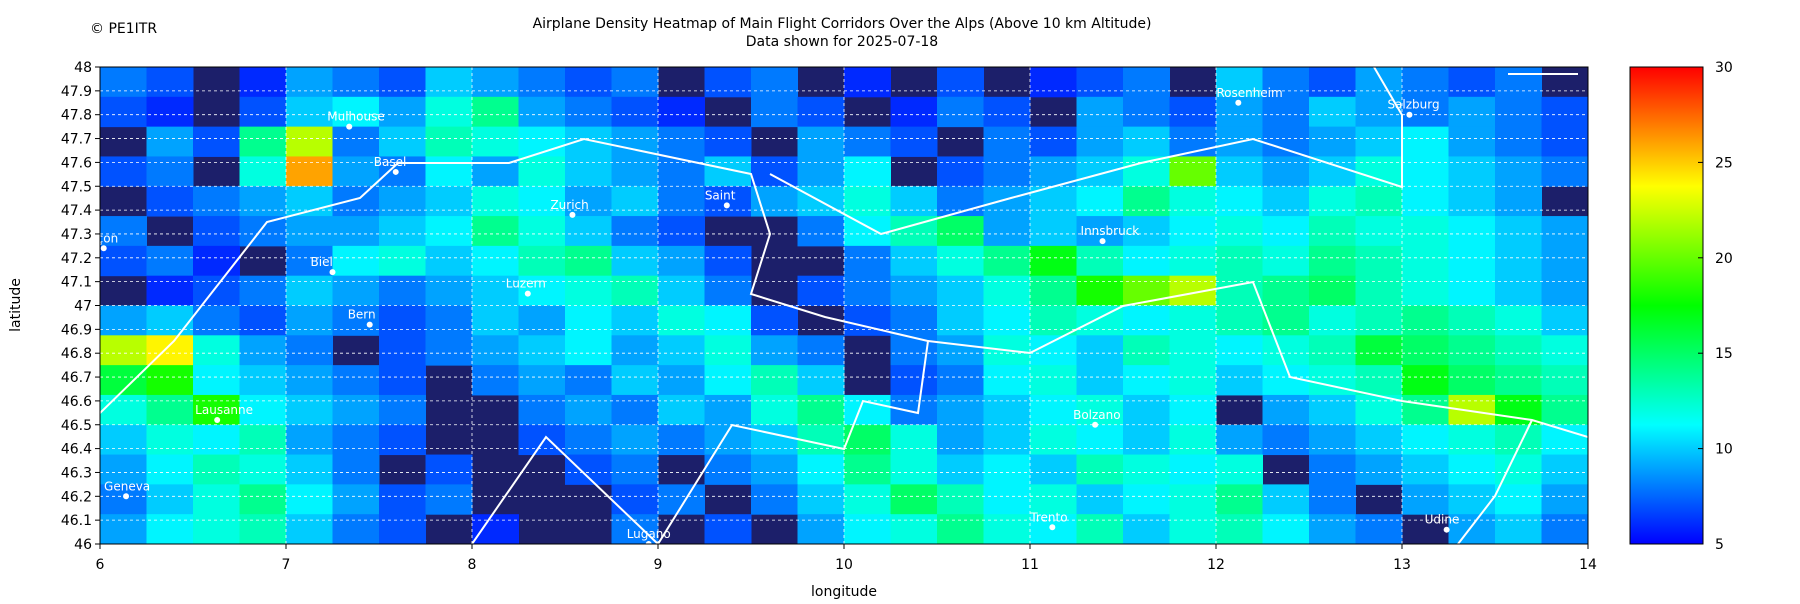  What do you see at coordinates (720, 195) in the screenshot?
I see `city-label: Saint` at bounding box center [720, 195].